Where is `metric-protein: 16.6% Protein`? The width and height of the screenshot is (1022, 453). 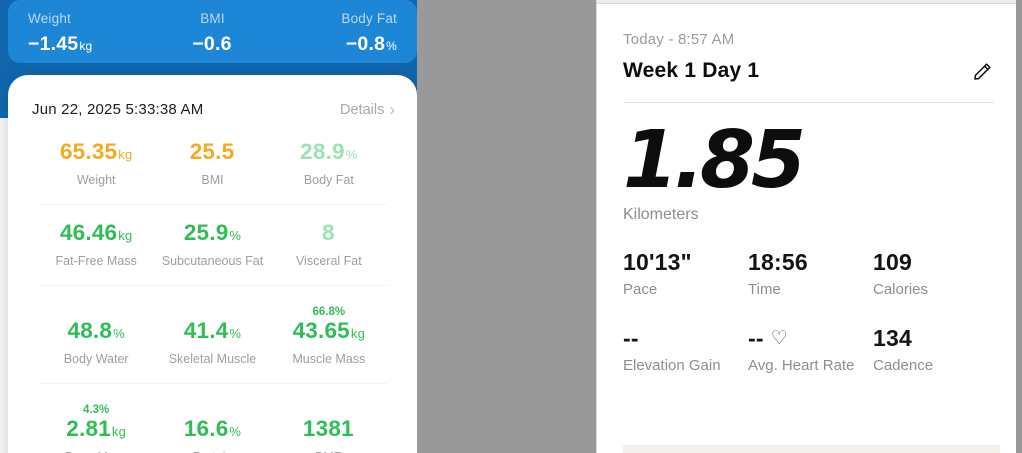
metric-protein: 16.6% Protein is located at coordinates (212, 426).